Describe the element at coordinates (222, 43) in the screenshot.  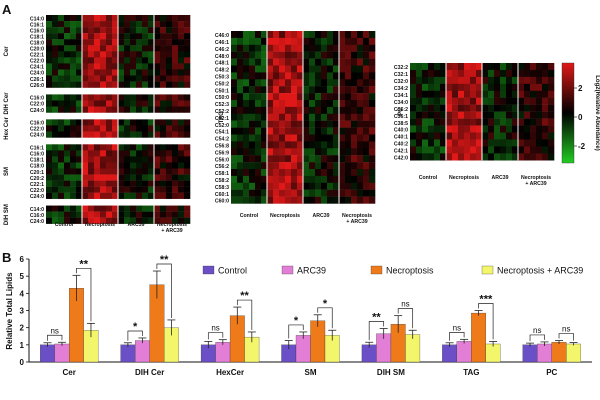
I see `heatmap-row-label: C46:1` at that location.